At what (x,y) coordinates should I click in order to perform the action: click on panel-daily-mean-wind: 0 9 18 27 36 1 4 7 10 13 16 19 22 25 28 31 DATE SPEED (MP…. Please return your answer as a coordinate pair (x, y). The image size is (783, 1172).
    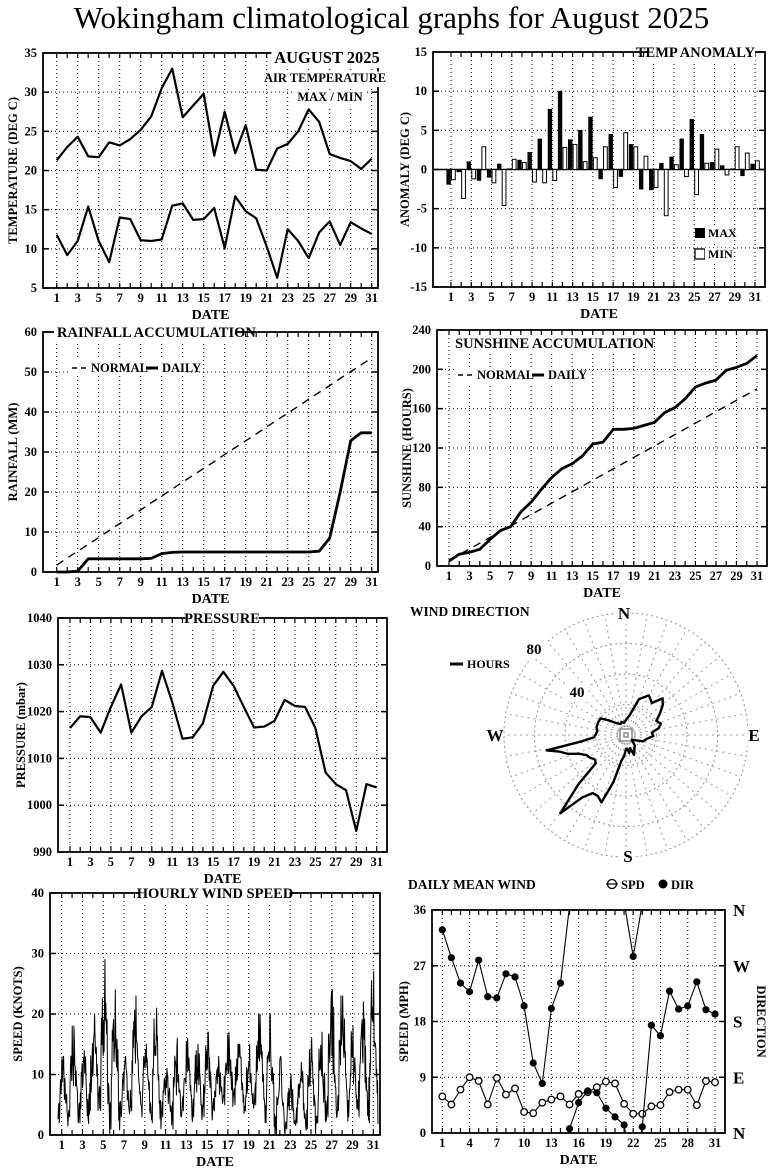
    Looking at the image, I should click on (582, 1022).